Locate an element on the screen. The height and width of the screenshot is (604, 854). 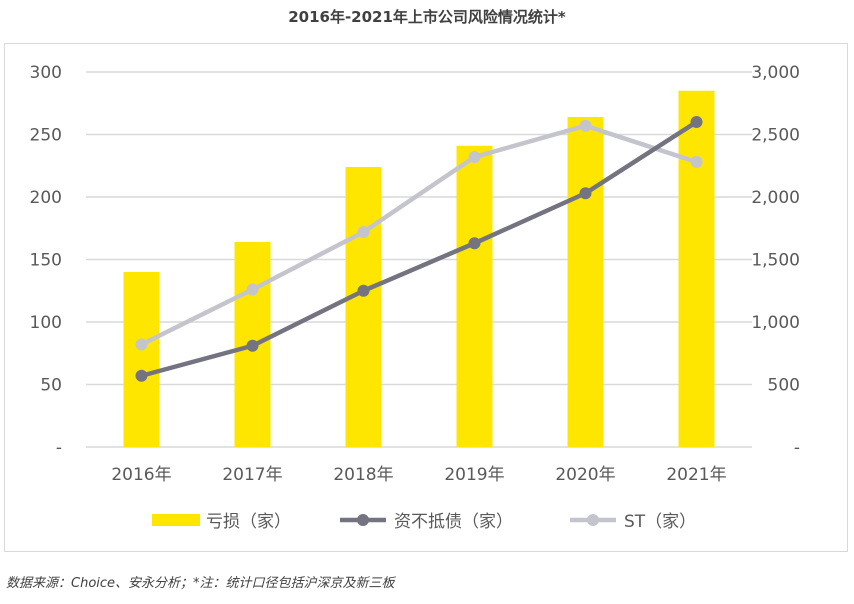
x-tick-label: 2018年 is located at coordinates (363, 475).